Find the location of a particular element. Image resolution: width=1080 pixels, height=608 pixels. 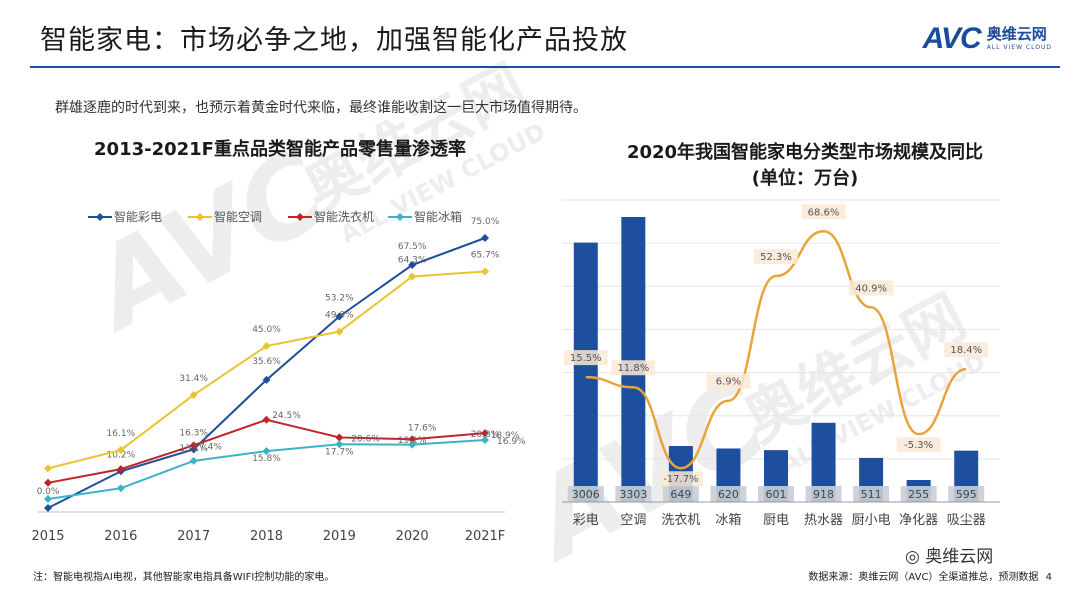

yoy-line is located at coordinates (776, 350).